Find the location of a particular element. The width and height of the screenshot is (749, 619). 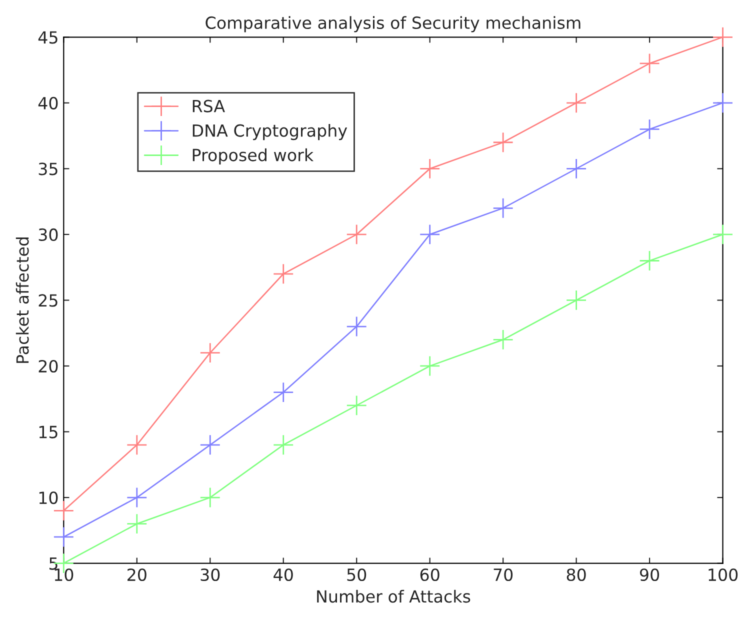

legend-label: DNA Cryptography is located at coordinates (270, 132).